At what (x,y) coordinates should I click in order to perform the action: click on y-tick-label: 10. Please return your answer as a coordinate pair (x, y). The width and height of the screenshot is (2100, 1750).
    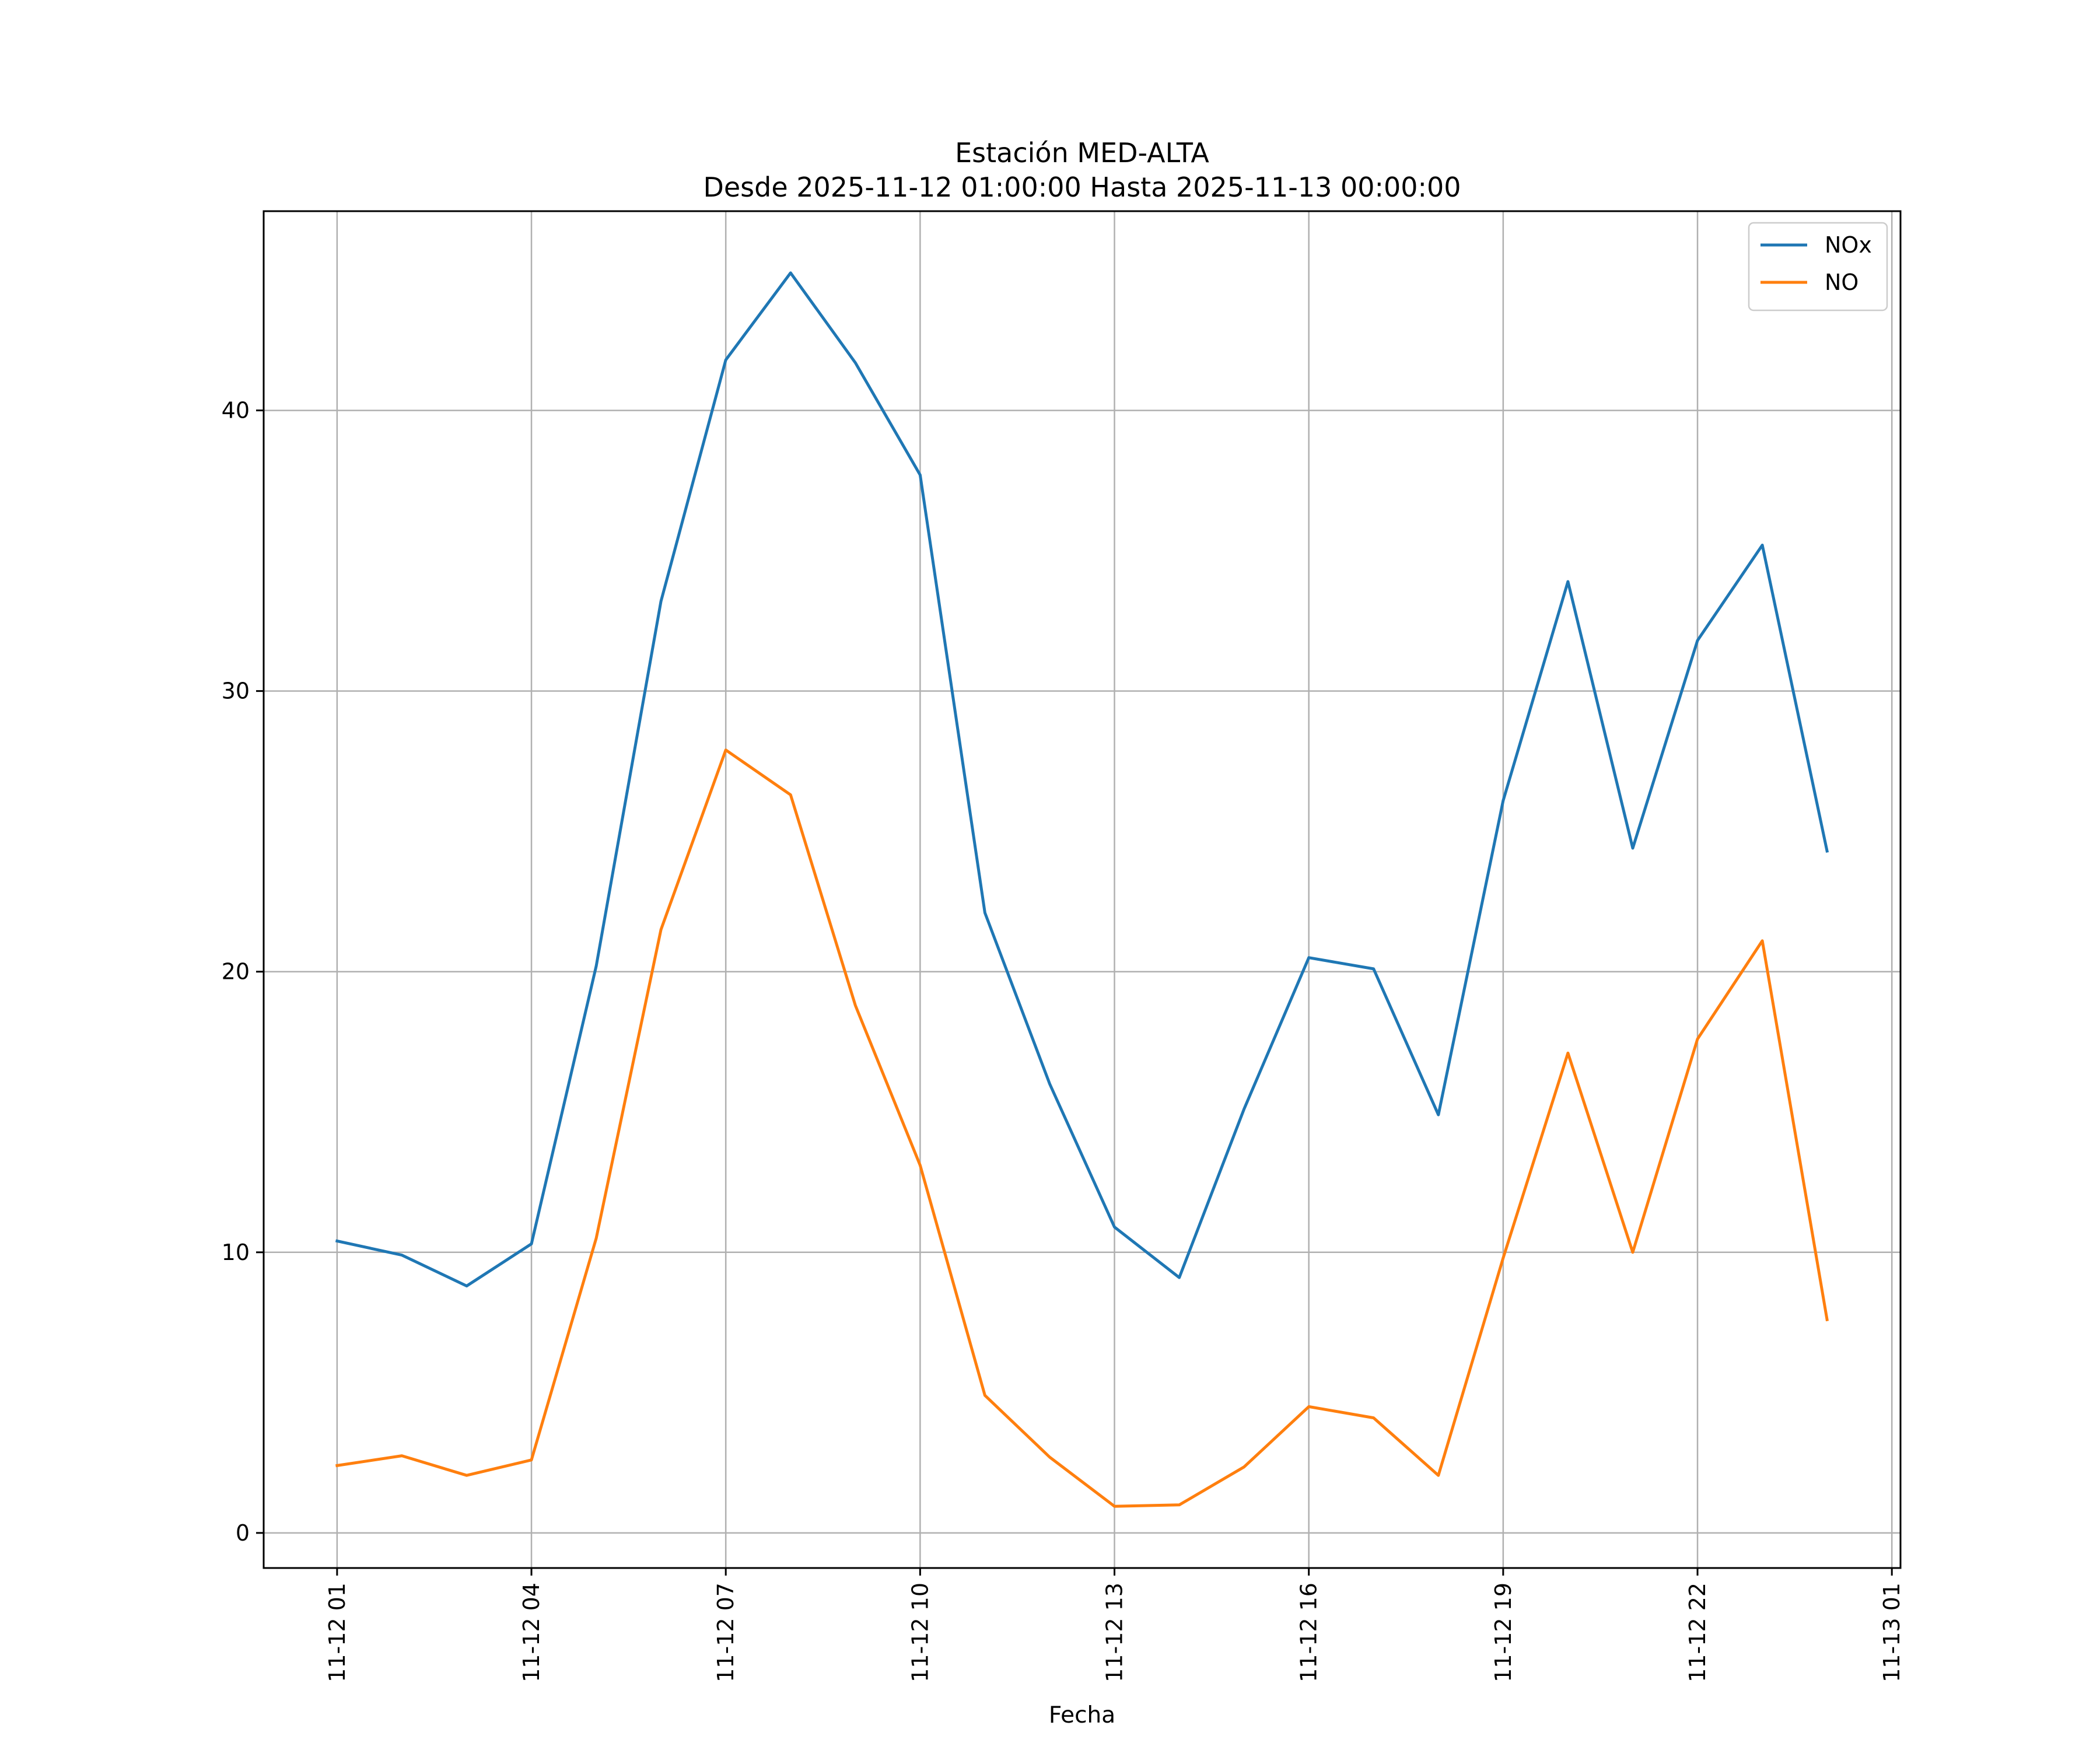
    Looking at the image, I should click on (236, 1252).